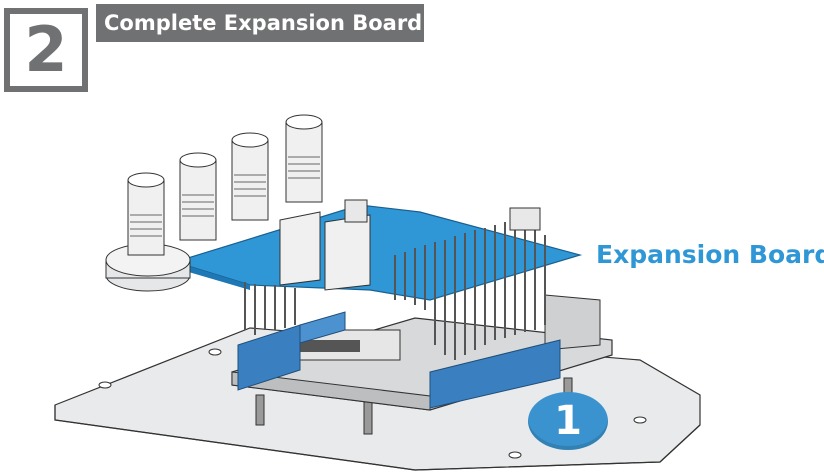 The image size is (824, 475). I want to click on step-reference-badge: 1, so click(568, 421).